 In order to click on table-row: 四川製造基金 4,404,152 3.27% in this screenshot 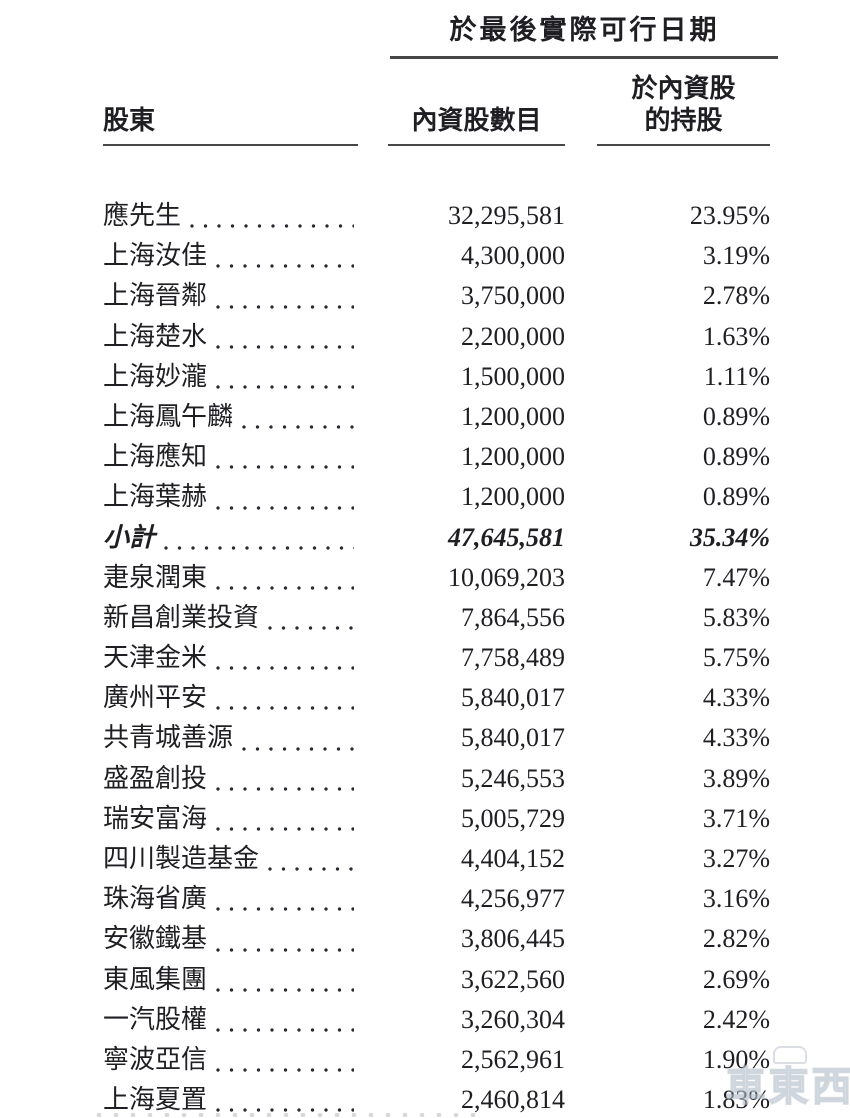, I will do `click(425, 859)`.